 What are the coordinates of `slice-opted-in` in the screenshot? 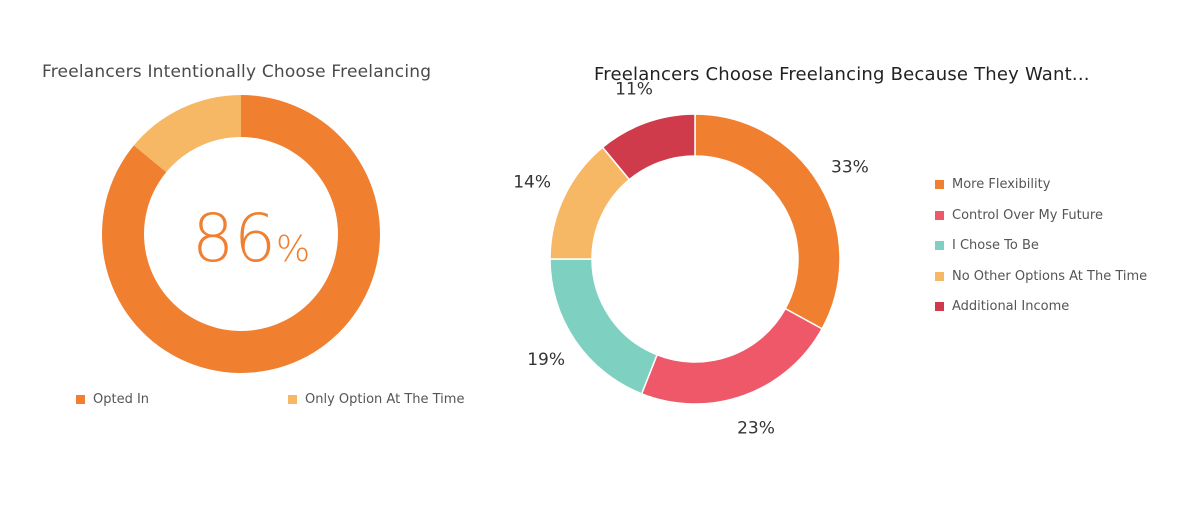 It's located at (241, 234).